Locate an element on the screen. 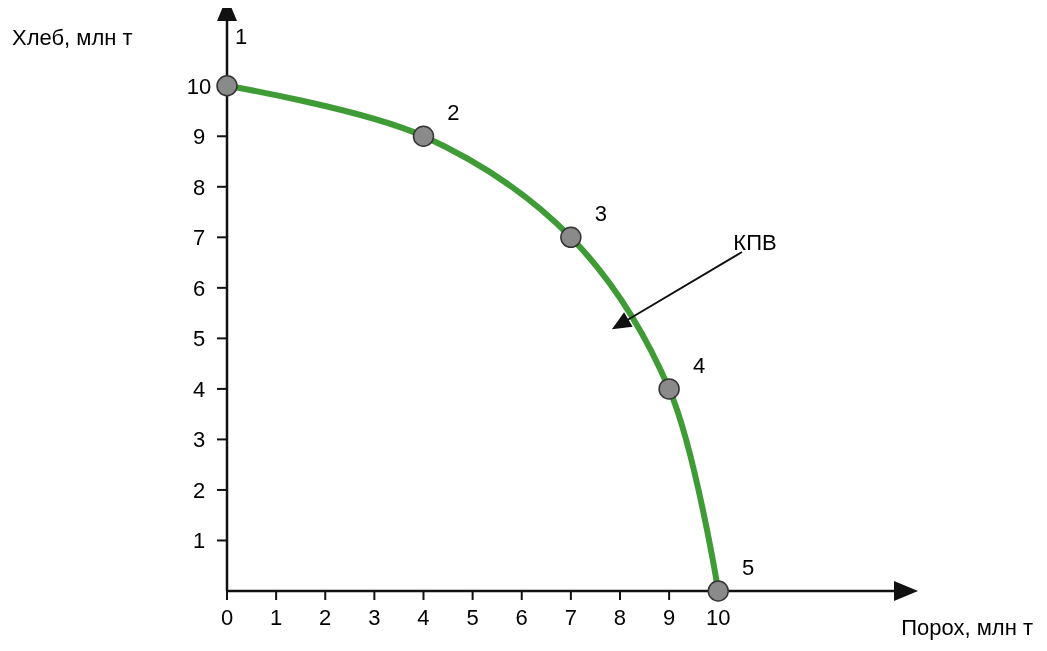  y-tick-label: 5 is located at coordinates (199, 339).